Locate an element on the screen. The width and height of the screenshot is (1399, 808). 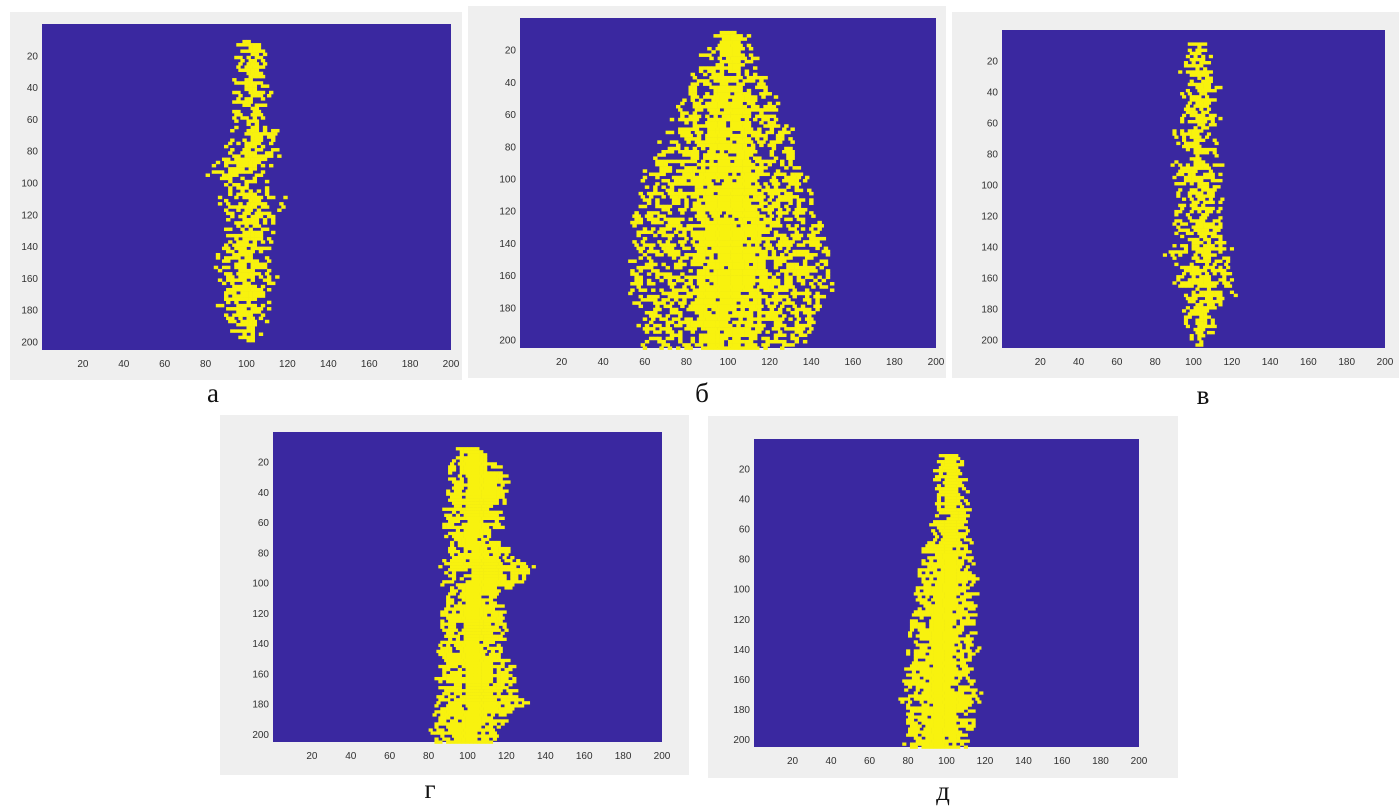
x-tick-label: 20 is located at coordinates (1041, 362).